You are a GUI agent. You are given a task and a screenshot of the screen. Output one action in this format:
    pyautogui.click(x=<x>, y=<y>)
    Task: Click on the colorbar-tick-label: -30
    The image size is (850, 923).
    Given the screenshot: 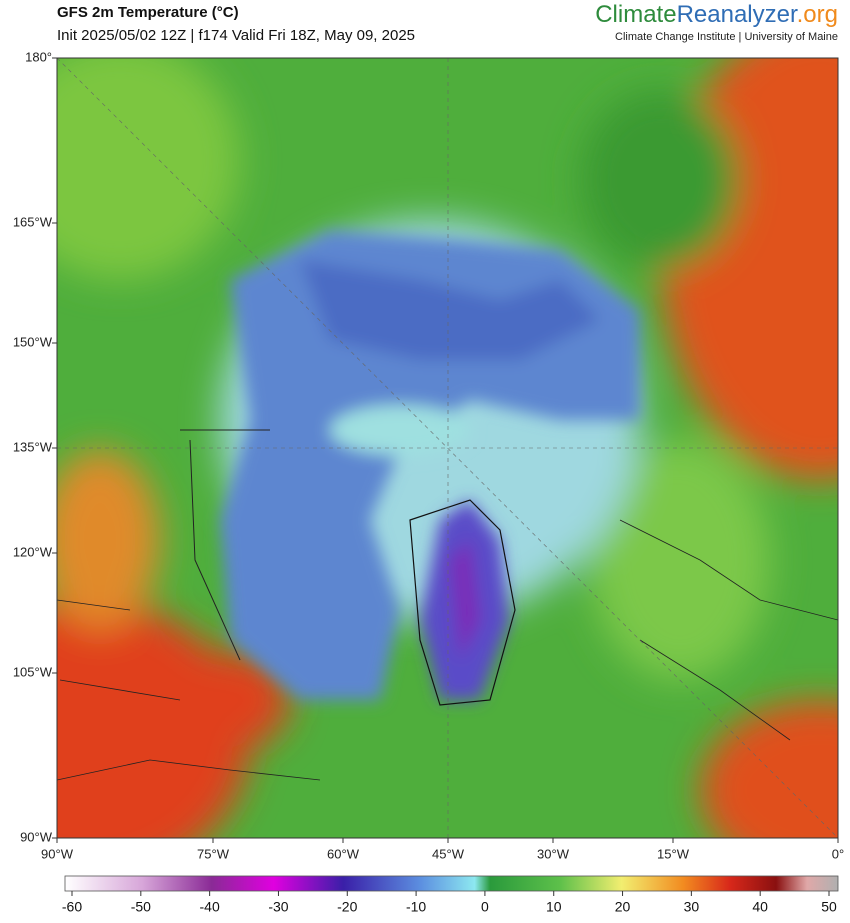 What is the action you would take?
    pyautogui.click(x=278, y=907)
    